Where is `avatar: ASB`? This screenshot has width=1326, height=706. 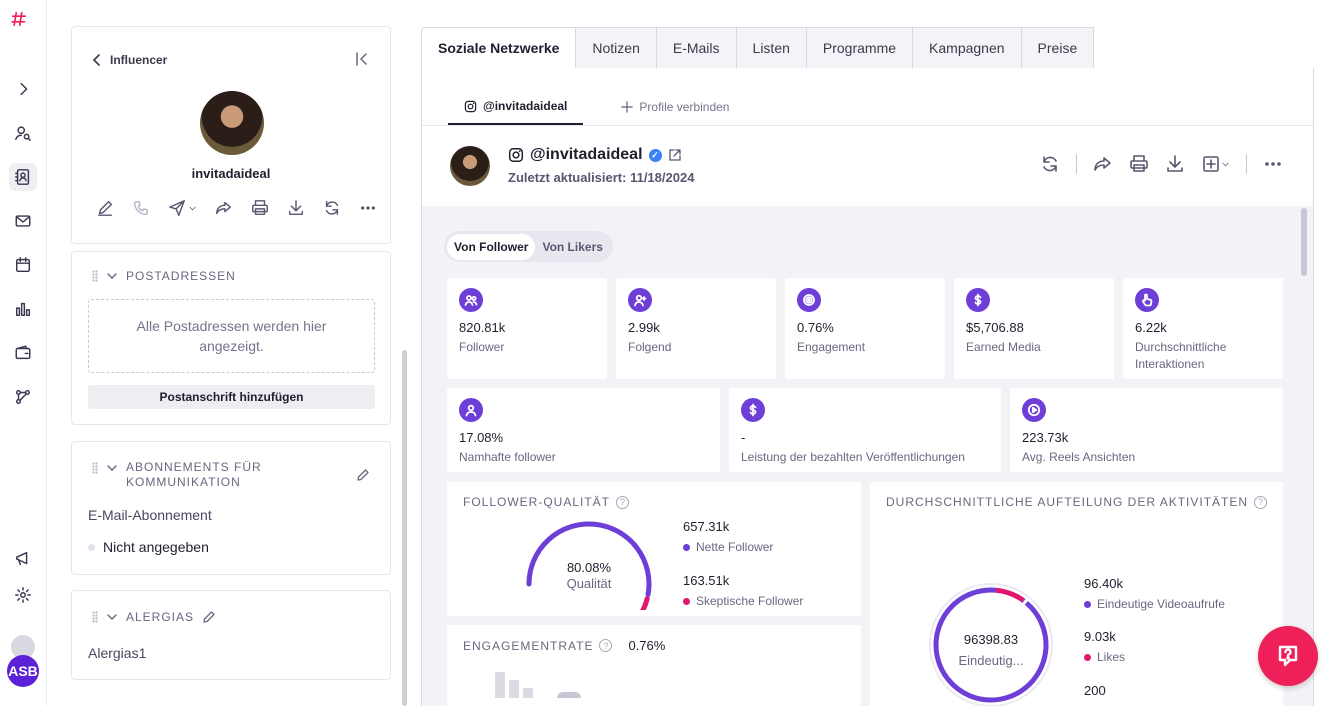
avatar: ASB is located at coordinates (23, 671).